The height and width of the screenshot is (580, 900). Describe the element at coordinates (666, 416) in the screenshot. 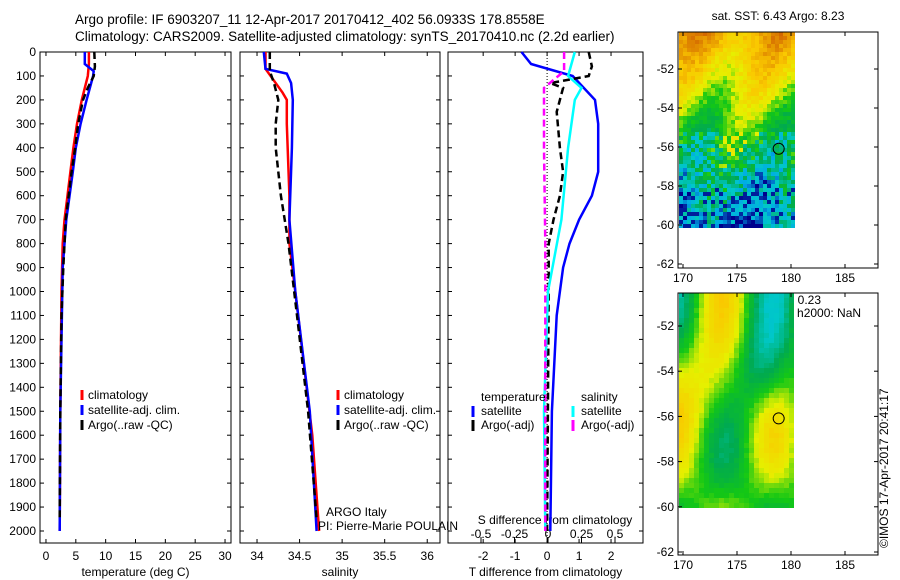

I see `y-tick-label: -56` at that location.